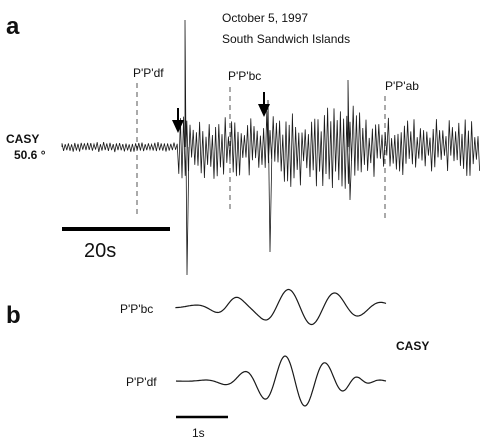 This screenshot has width=481, height=441. What do you see at coordinates (30, 155) in the screenshot?
I see `distance-label: 50.6 °` at bounding box center [30, 155].